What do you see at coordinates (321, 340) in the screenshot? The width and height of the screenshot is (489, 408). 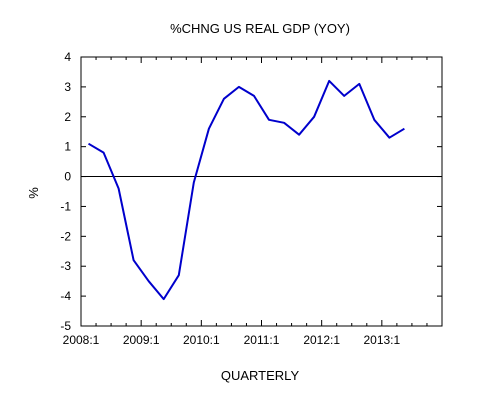 I see `x-tick-label: 2012:1` at bounding box center [321, 340].